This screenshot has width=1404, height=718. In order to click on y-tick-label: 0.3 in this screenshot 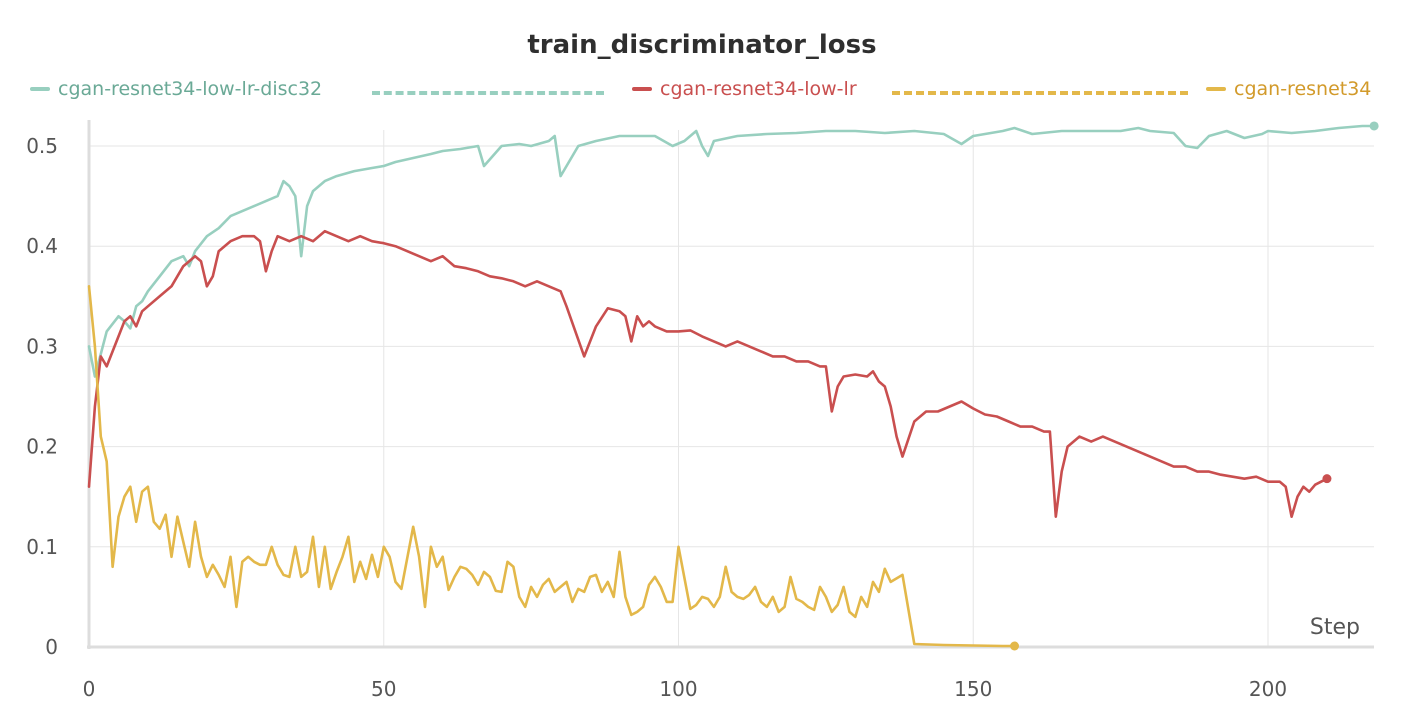, I will do `click(42, 346)`.